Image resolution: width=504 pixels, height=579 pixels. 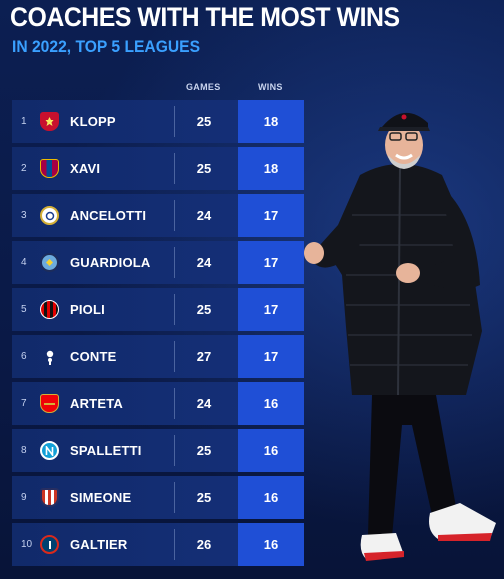 What do you see at coordinates (27, 544) in the screenshot?
I see `rank: 10` at bounding box center [27, 544].